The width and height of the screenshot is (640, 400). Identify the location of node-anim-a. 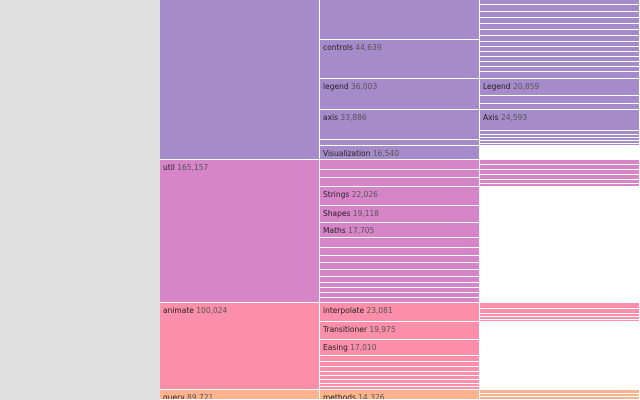
(400, 359).